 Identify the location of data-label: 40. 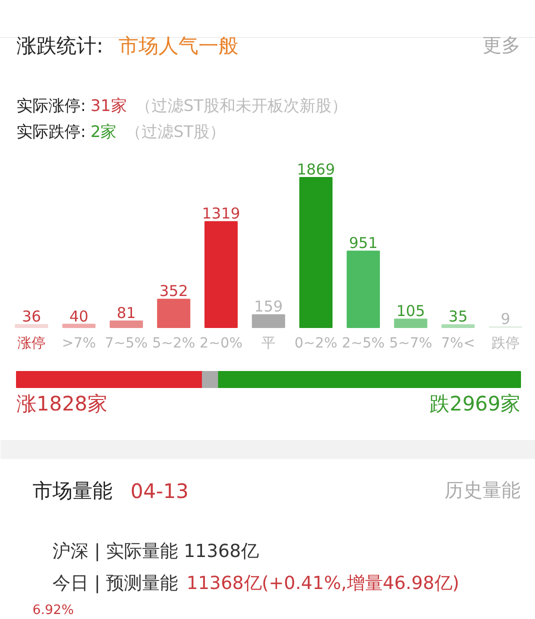
(78, 316).